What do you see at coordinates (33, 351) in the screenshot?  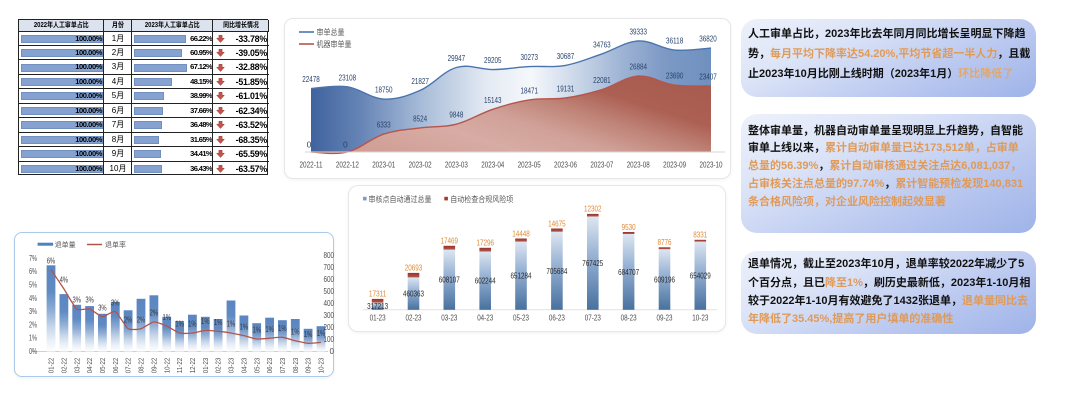 I see `svg-text: 0%` at bounding box center [33, 351].